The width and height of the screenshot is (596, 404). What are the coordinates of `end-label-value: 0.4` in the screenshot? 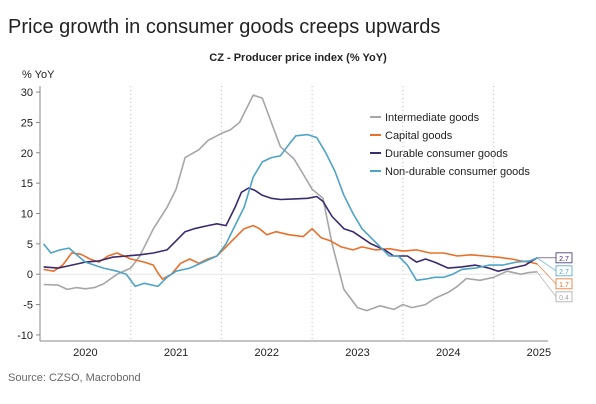 It's located at (564, 298).